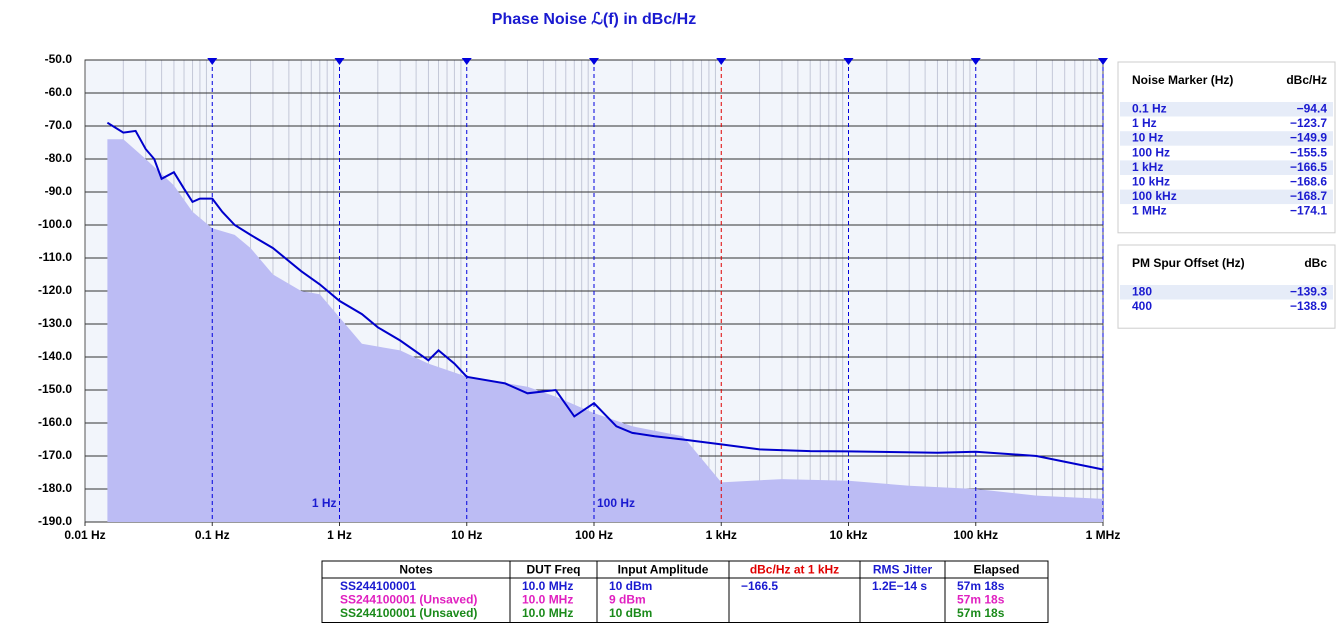 The width and height of the screenshot is (1339, 633). I want to click on y-tick-label: -70.0, so click(59, 125).